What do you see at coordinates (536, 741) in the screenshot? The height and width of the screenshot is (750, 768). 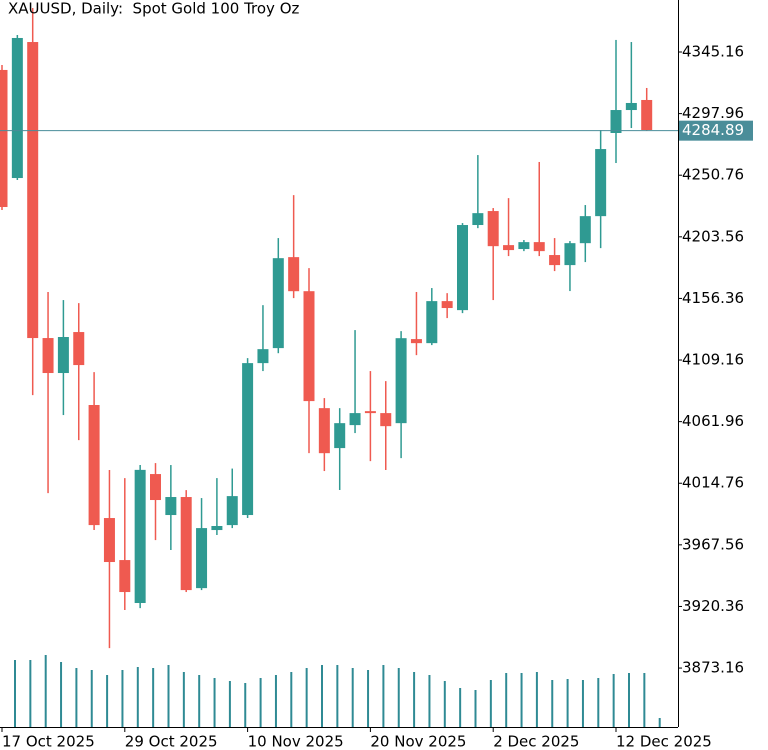 I see `x-tick-label: 2 Dec 2025` at bounding box center [536, 741].